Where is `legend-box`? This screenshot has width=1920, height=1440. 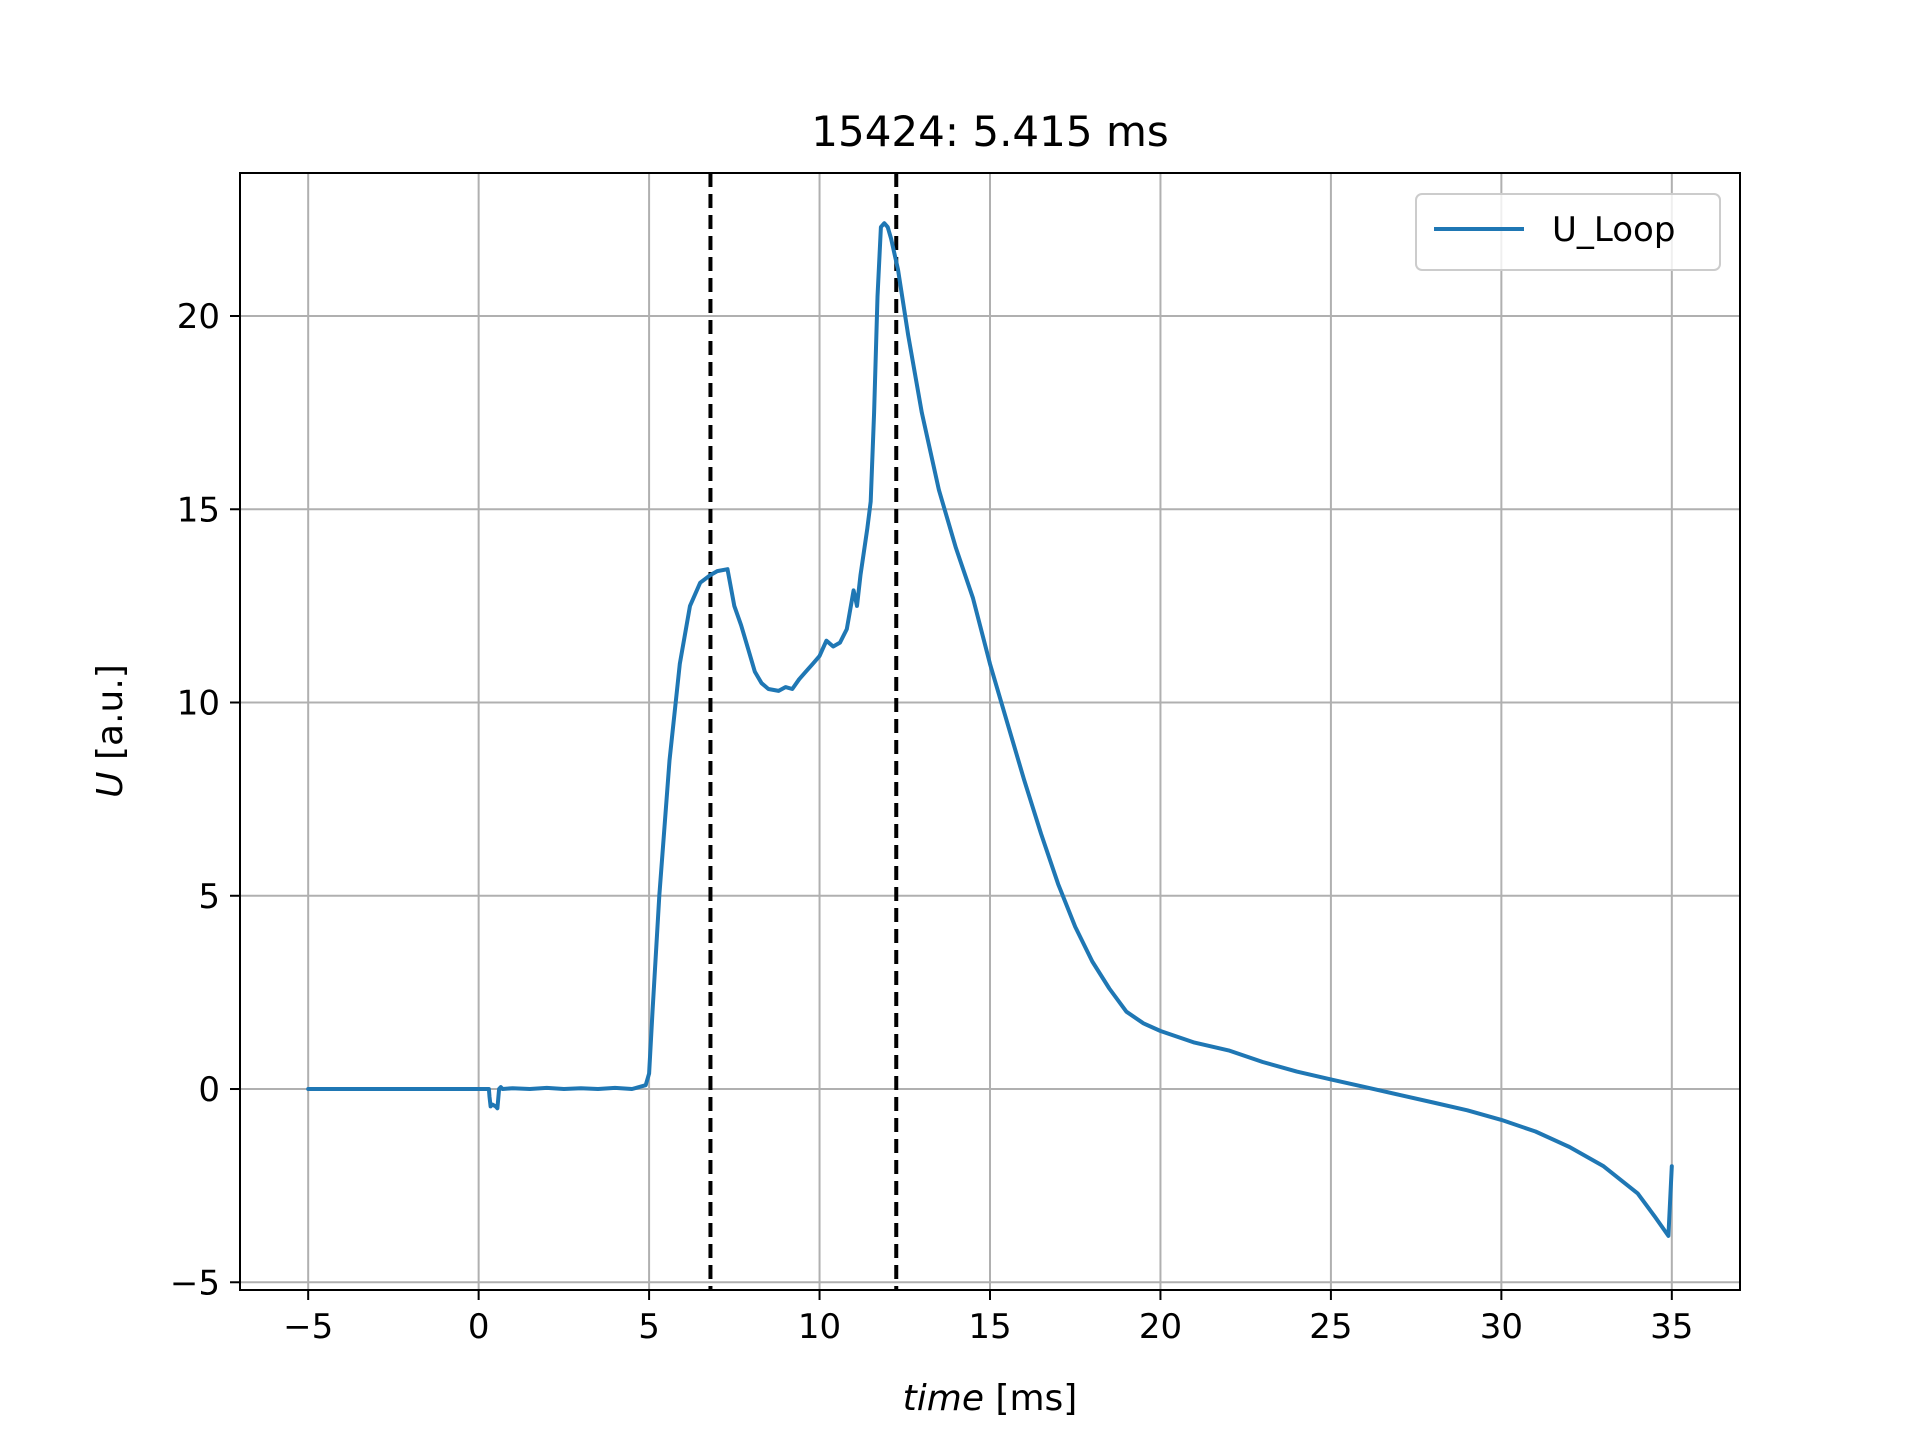 legend-box is located at coordinates (1568, 232).